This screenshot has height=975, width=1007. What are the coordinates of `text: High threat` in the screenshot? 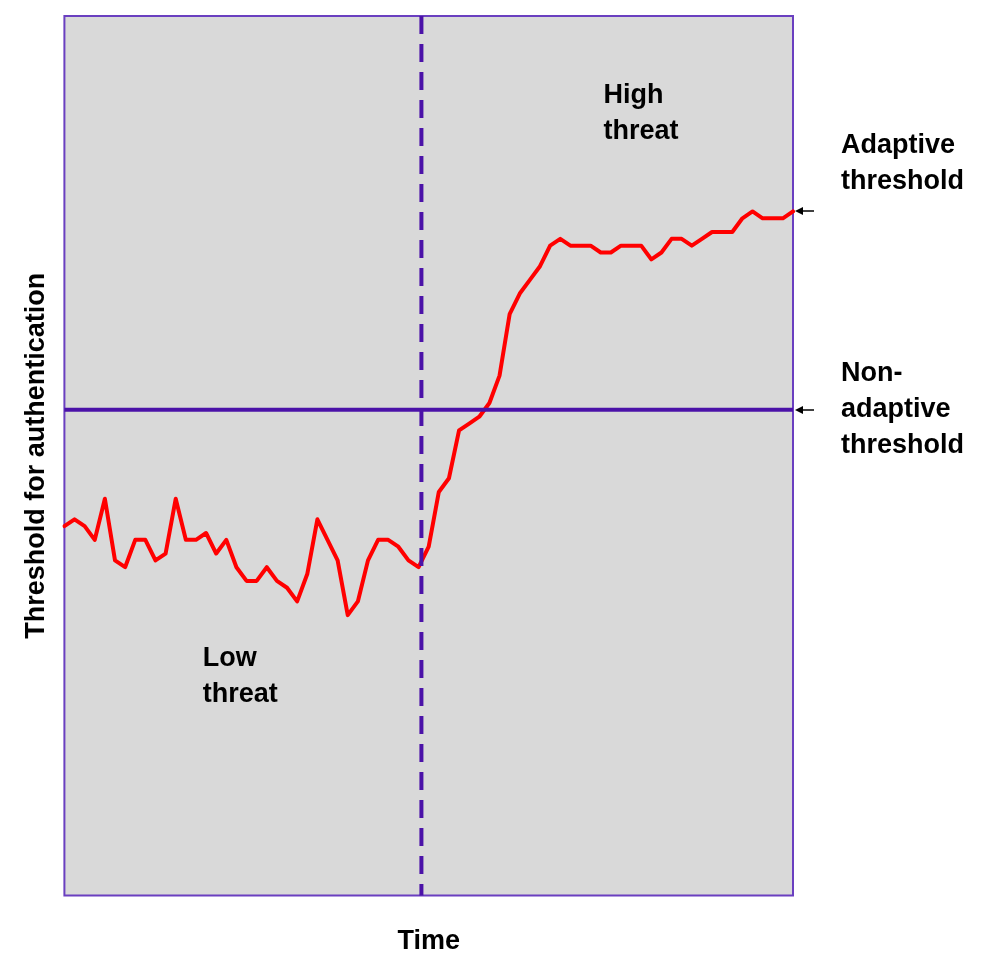 It's located at (641, 111).